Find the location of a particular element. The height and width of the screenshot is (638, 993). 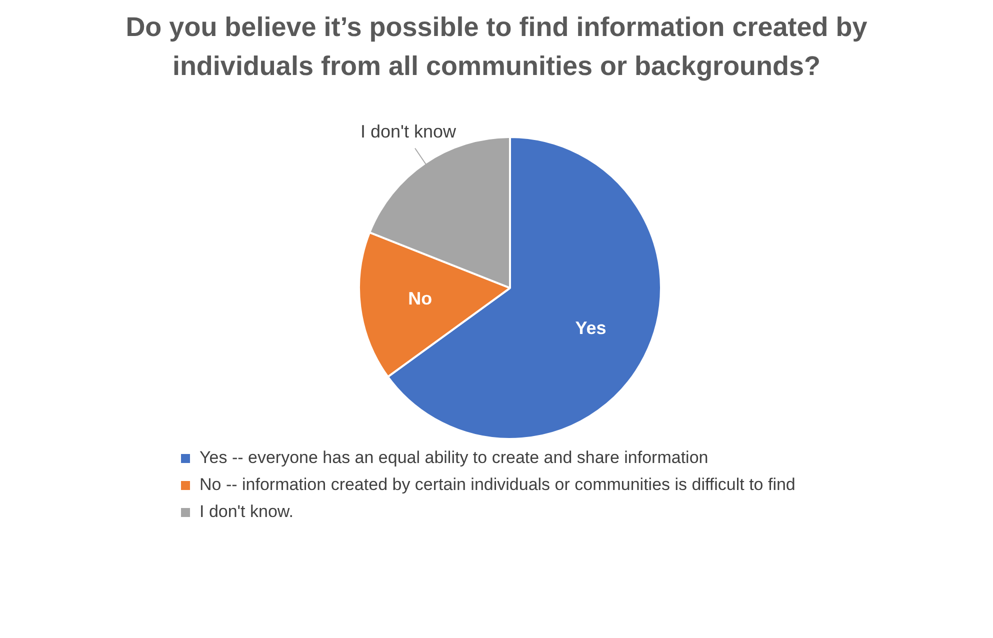

legend-label: No -- information created by certain individuals or communities is difficult to find is located at coordinates (498, 484).